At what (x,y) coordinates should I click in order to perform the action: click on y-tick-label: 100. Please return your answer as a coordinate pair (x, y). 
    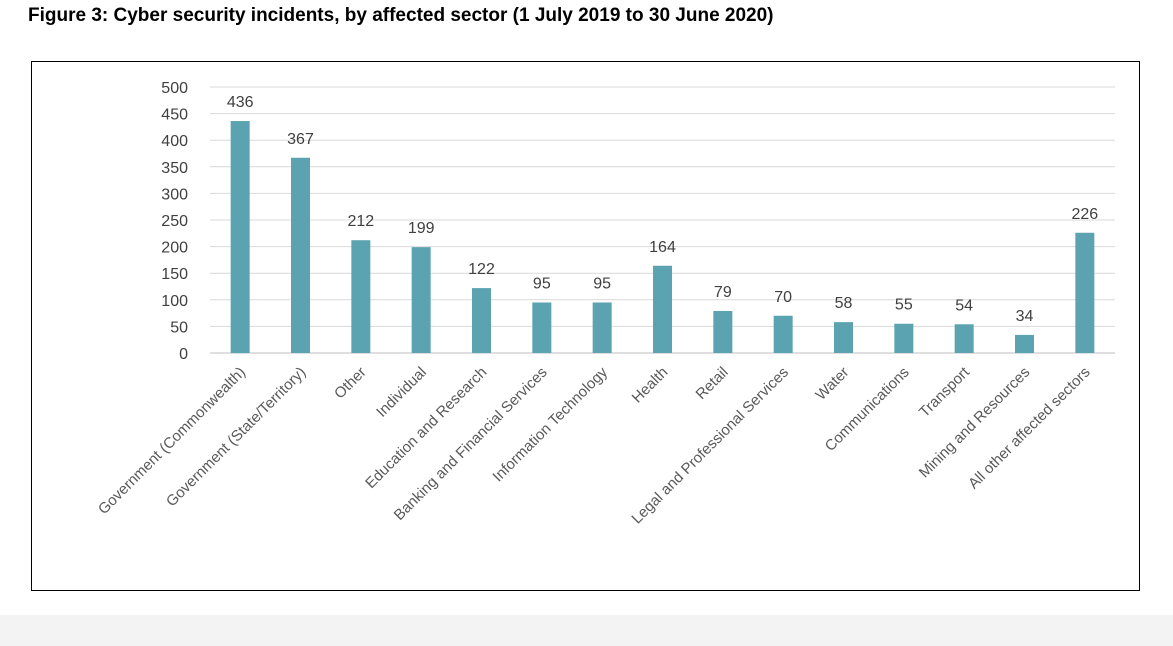
    Looking at the image, I should click on (174, 301).